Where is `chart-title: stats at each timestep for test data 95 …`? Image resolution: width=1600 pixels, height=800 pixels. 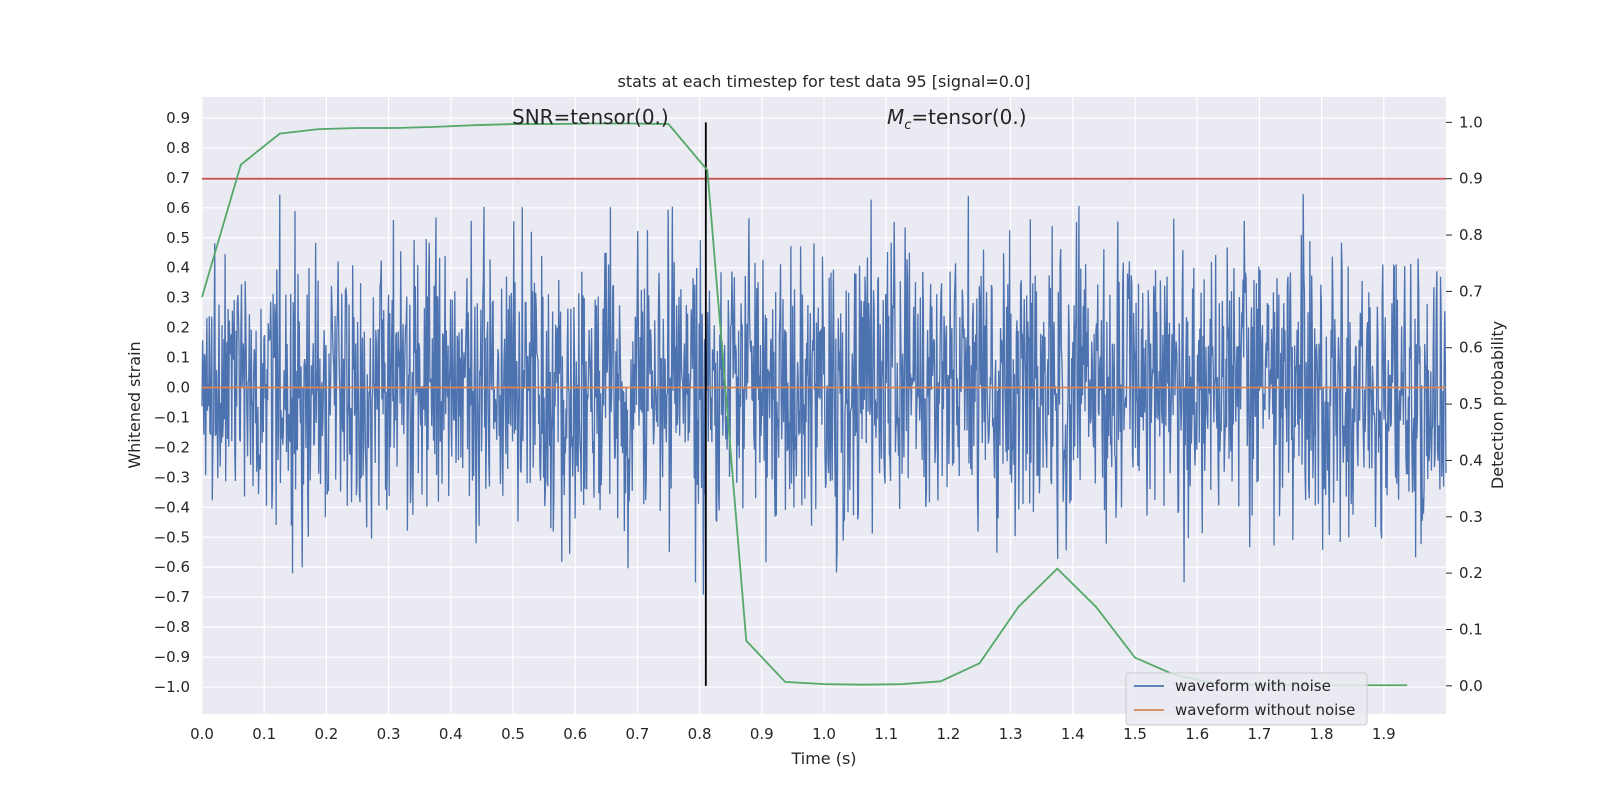
chart-title: stats at each timestep for test data 95 … is located at coordinates (824, 81).